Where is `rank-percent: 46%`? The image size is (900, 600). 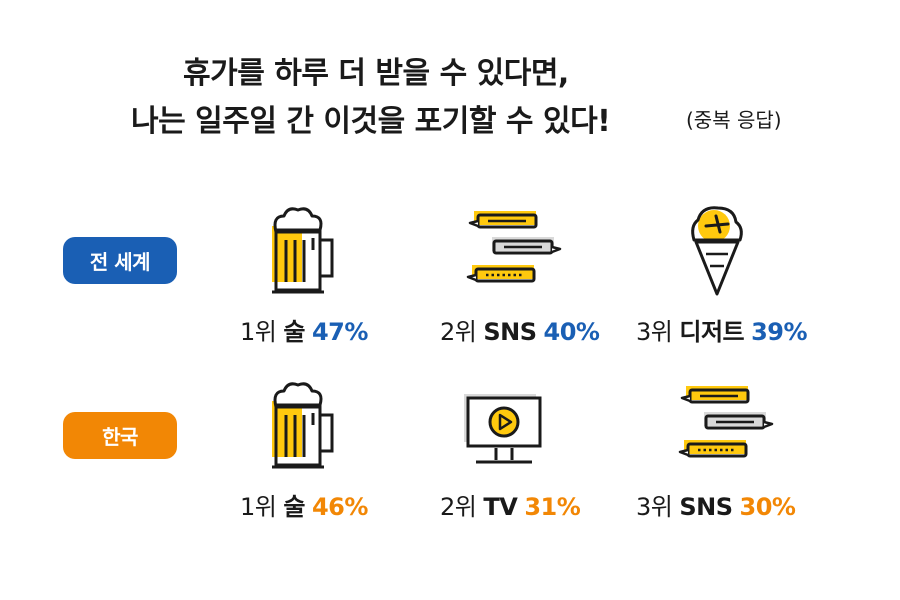
rank-percent: 46% is located at coordinates (339, 507).